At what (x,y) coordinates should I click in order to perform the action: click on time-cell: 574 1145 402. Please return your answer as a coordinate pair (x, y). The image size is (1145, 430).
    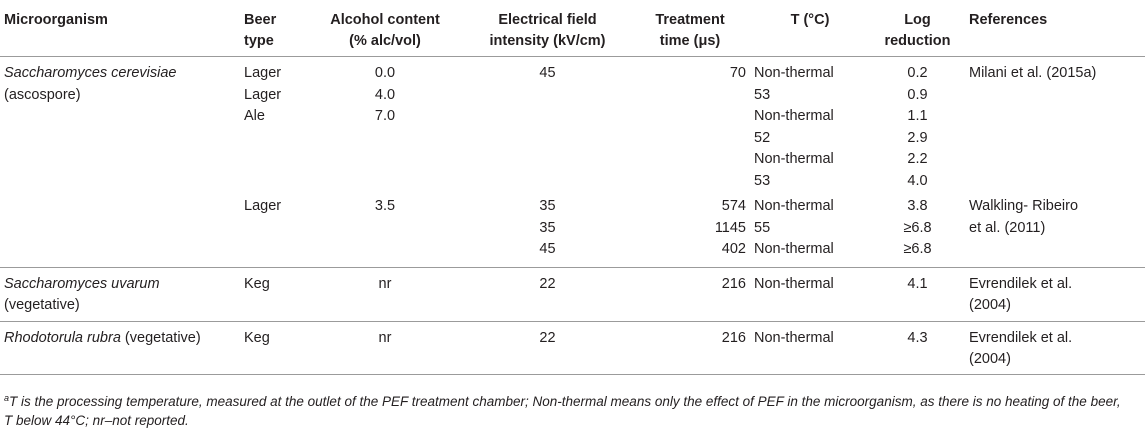
    Looking at the image, I should click on (730, 227).